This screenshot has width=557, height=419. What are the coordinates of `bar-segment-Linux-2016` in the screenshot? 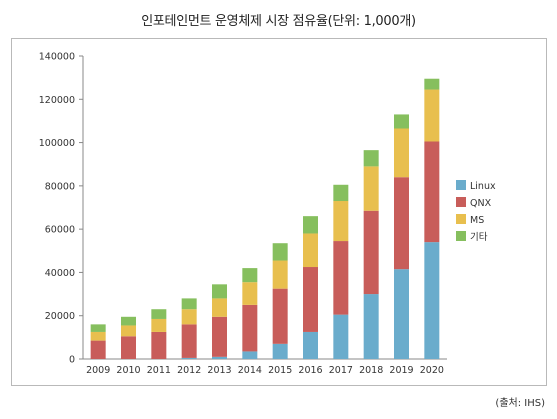 It's located at (310, 345).